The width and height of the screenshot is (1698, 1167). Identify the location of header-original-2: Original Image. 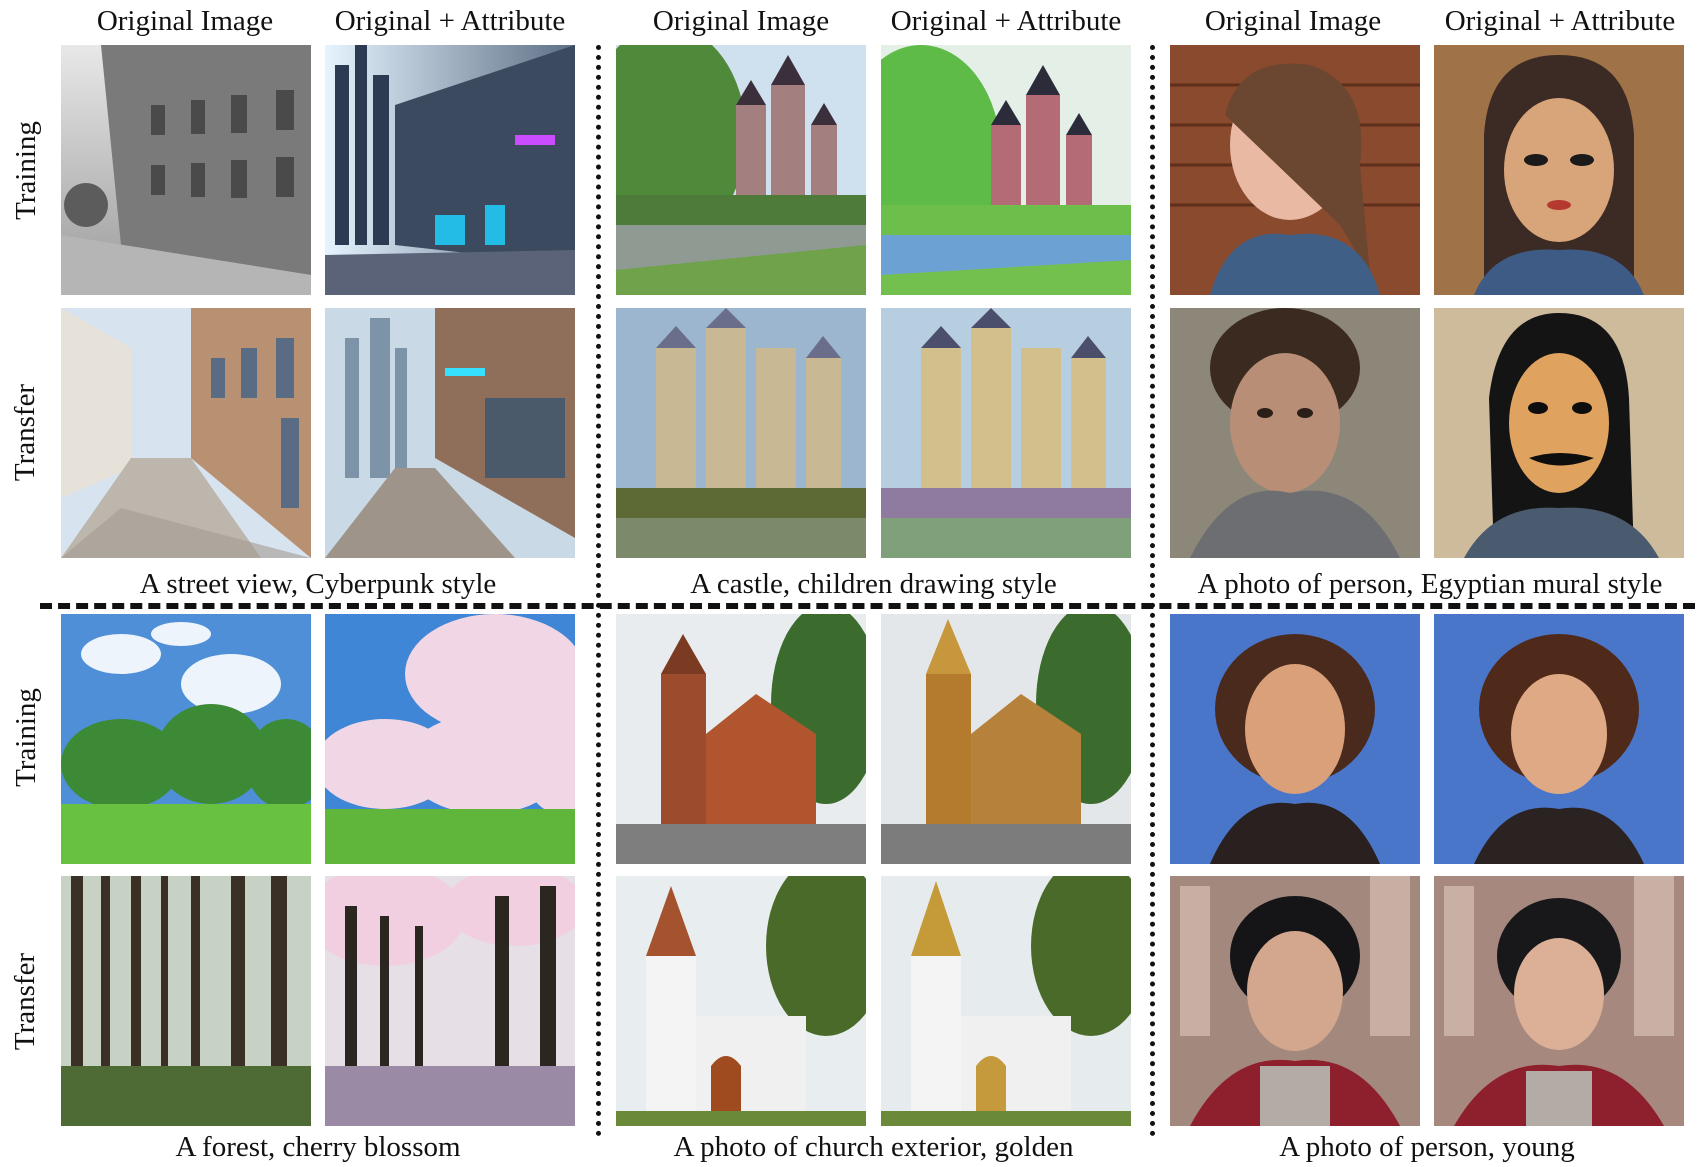
(741, 21).